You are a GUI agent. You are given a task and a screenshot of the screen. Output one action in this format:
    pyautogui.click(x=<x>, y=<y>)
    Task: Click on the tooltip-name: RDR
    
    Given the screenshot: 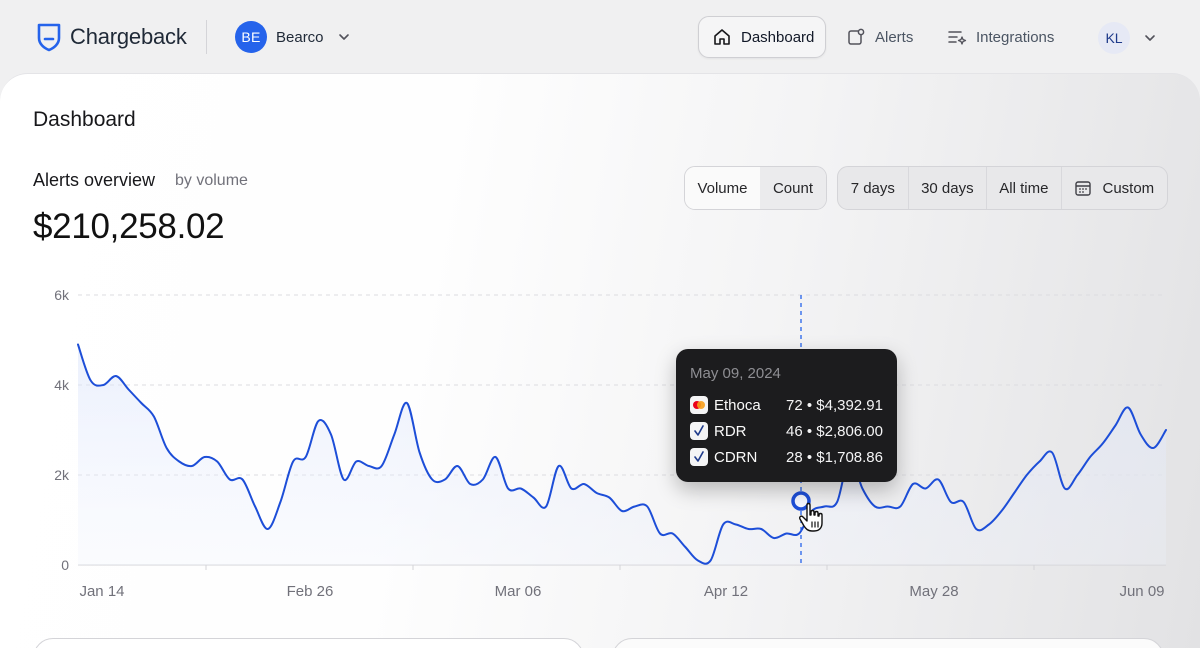 What is the action you would take?
    pyautogui.click(x=730, y=431)
    